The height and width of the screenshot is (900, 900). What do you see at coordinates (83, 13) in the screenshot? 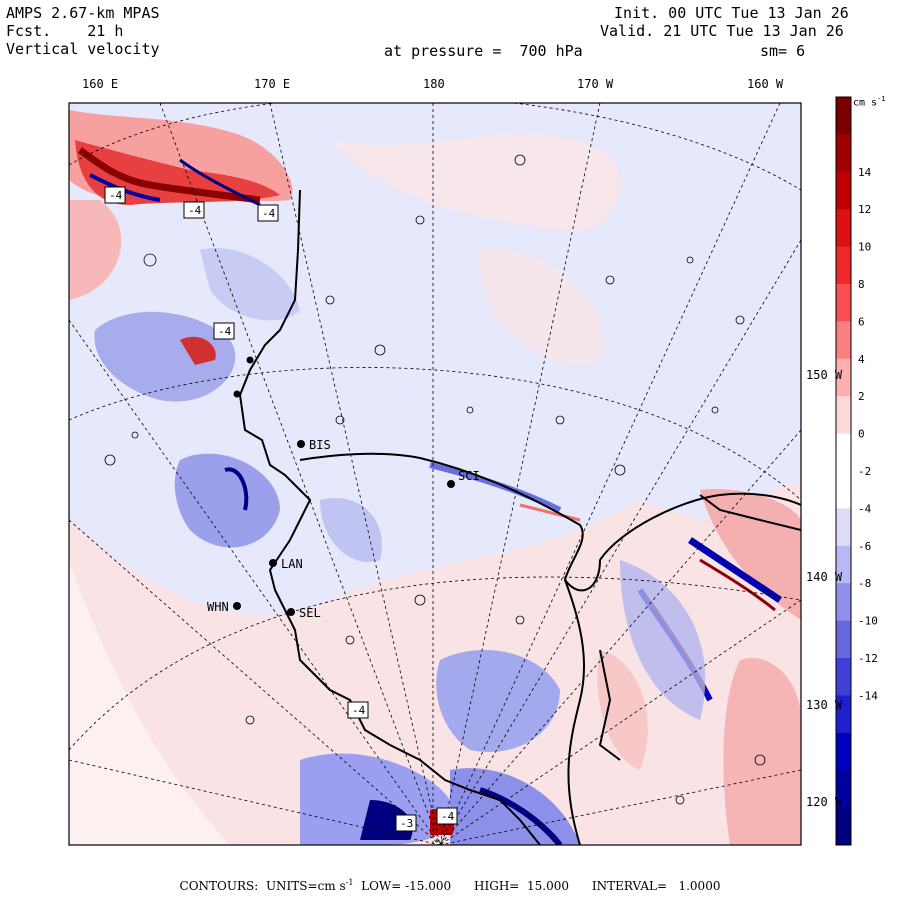
I see `model-title: AMPS 2.67-km MPAS` at bounding box center [83, 13].